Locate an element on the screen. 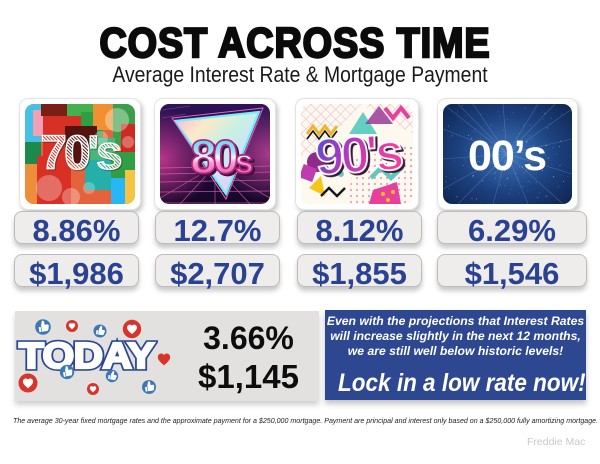 The image size is (600, 464). svg-text: 90's is located at coordinates (359, 154).